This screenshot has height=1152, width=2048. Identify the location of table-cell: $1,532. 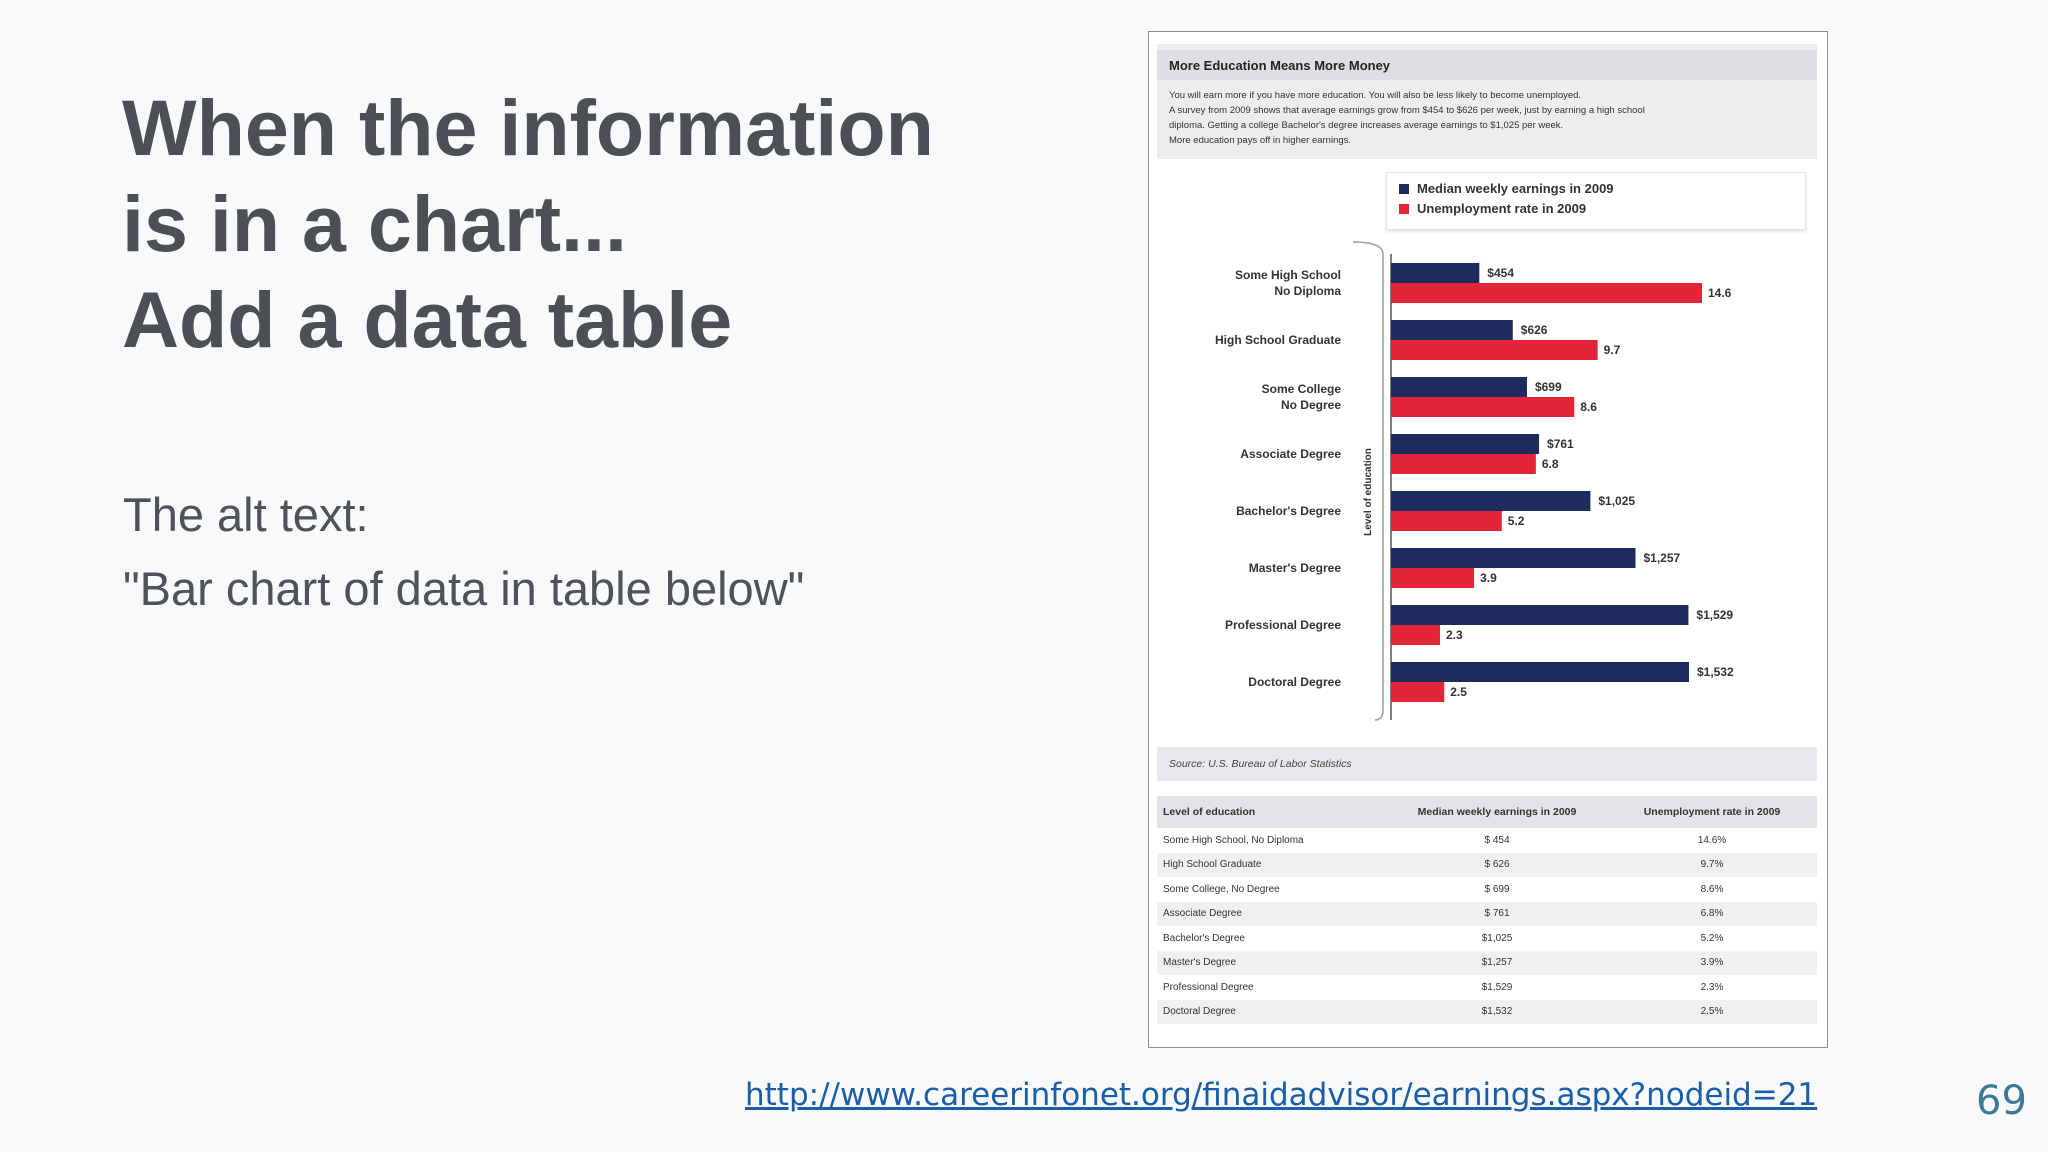
(1497, 1011).